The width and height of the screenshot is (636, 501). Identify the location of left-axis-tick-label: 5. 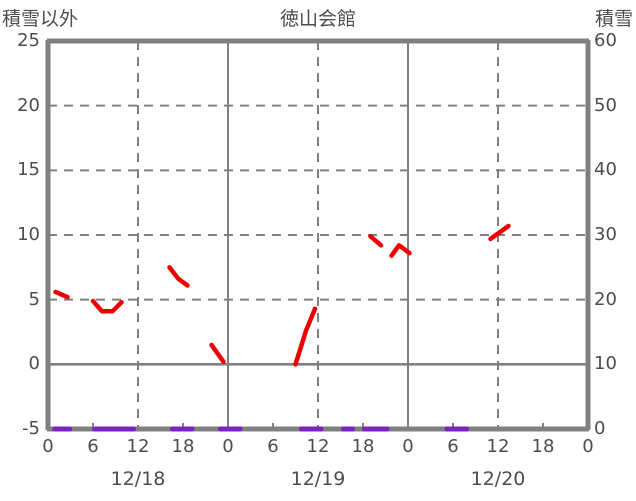
(34, 299).